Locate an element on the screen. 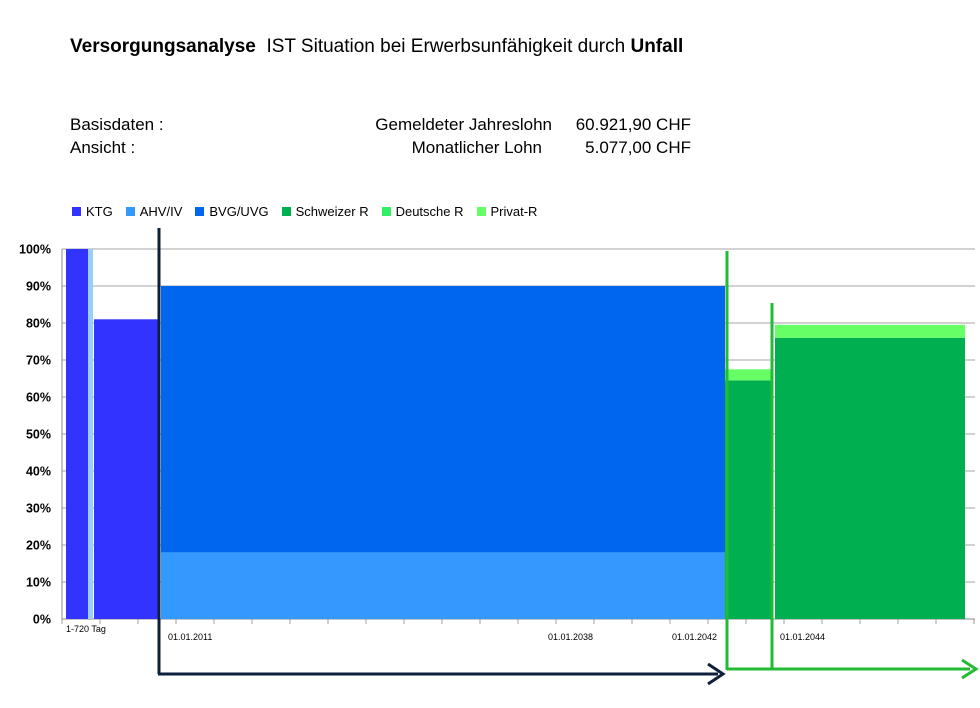  arrow-green-head is located at coordinates (970, 669).